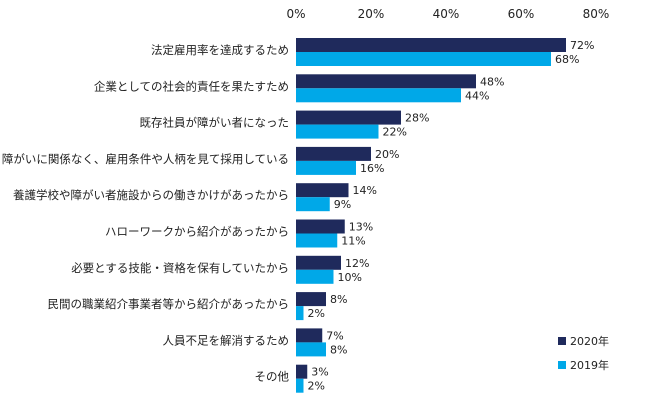  I want to click on category-label: 民間の職業紹介事業者等から紹介があったから, so click(169, 304).